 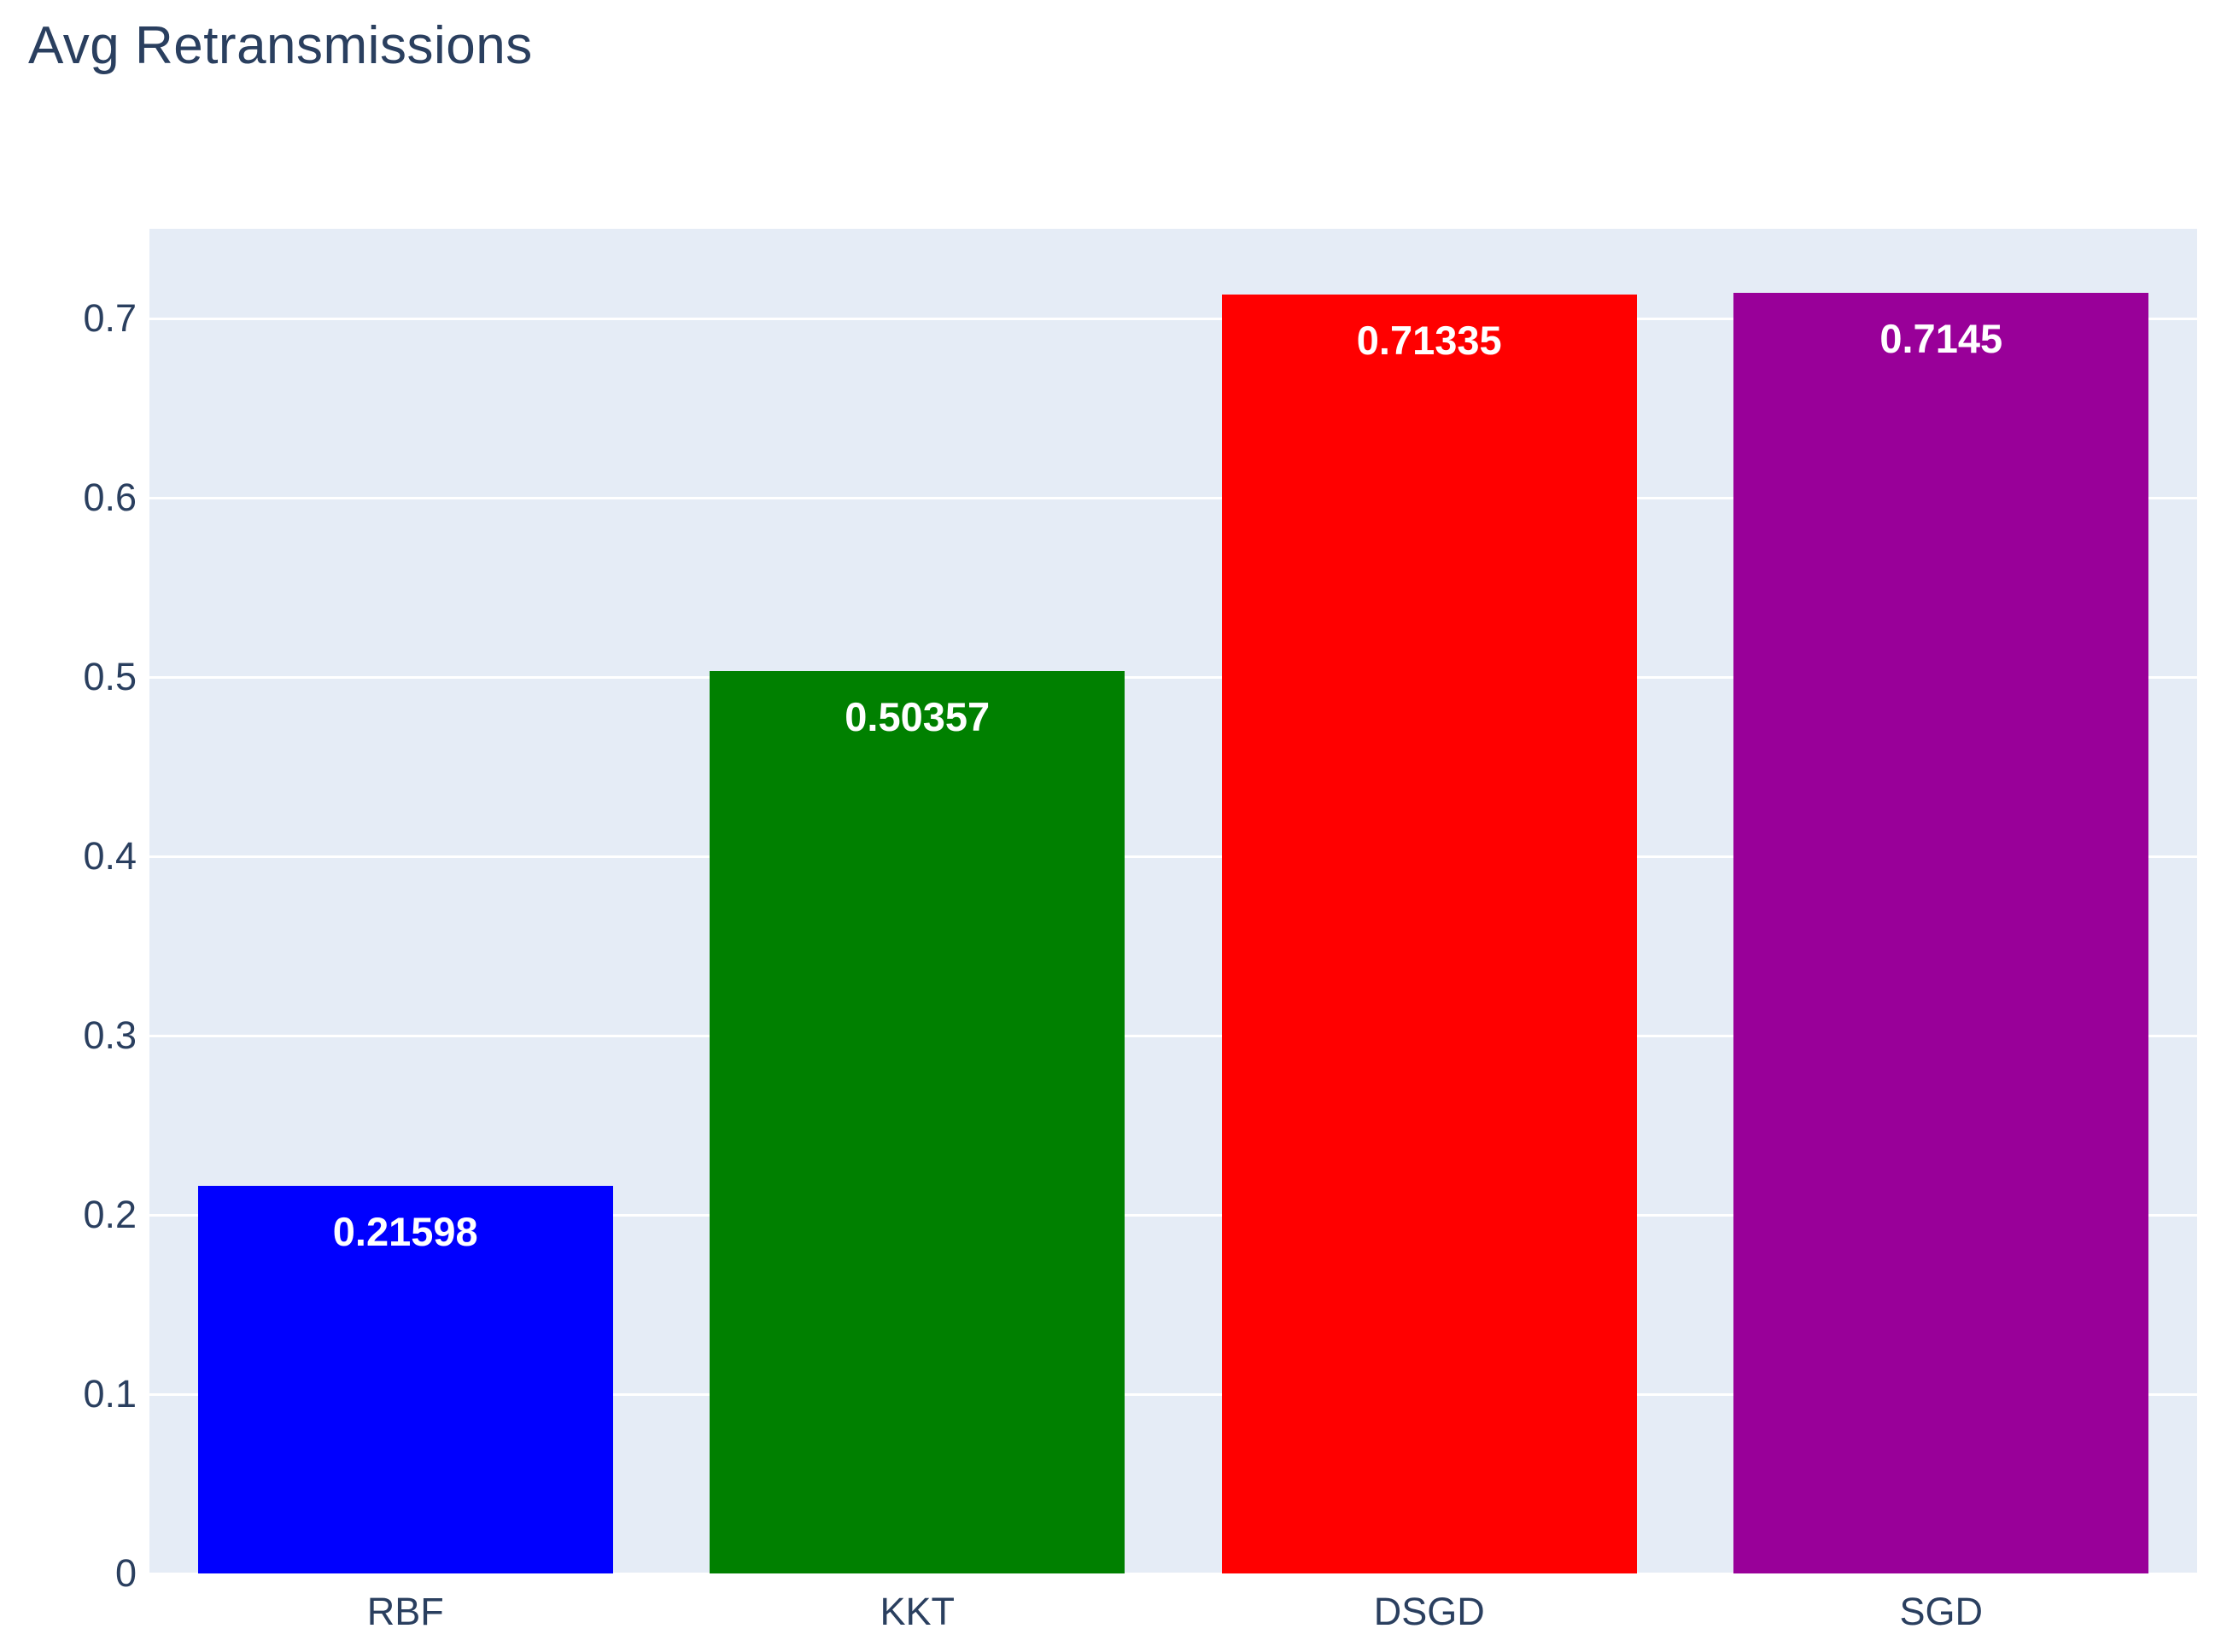 I want to click on bar-rbf: 0.21598, so click(x=405, y=1379).